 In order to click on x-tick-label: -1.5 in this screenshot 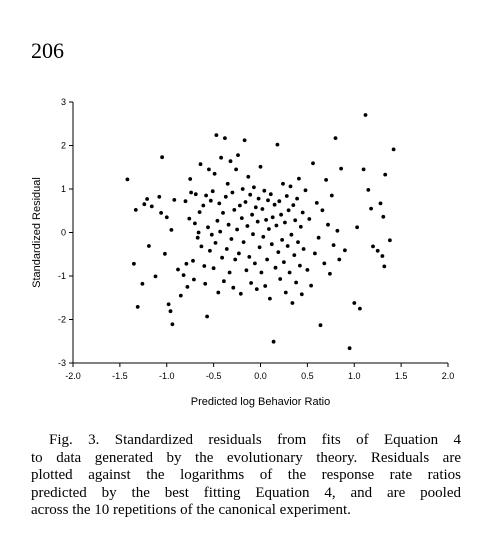, I will do `click(120, 376)`.